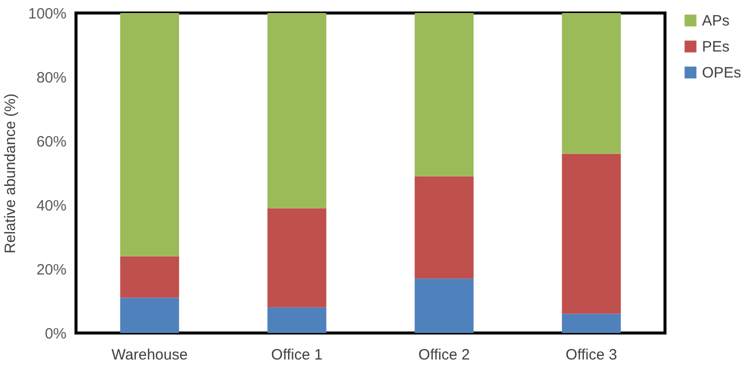 The height and width of the screenshot is (368, 750). What do you see at coordinates (51, 142) in the screenshot?
I see `y-tick-label: 60%` at bounding box center [51, 142].